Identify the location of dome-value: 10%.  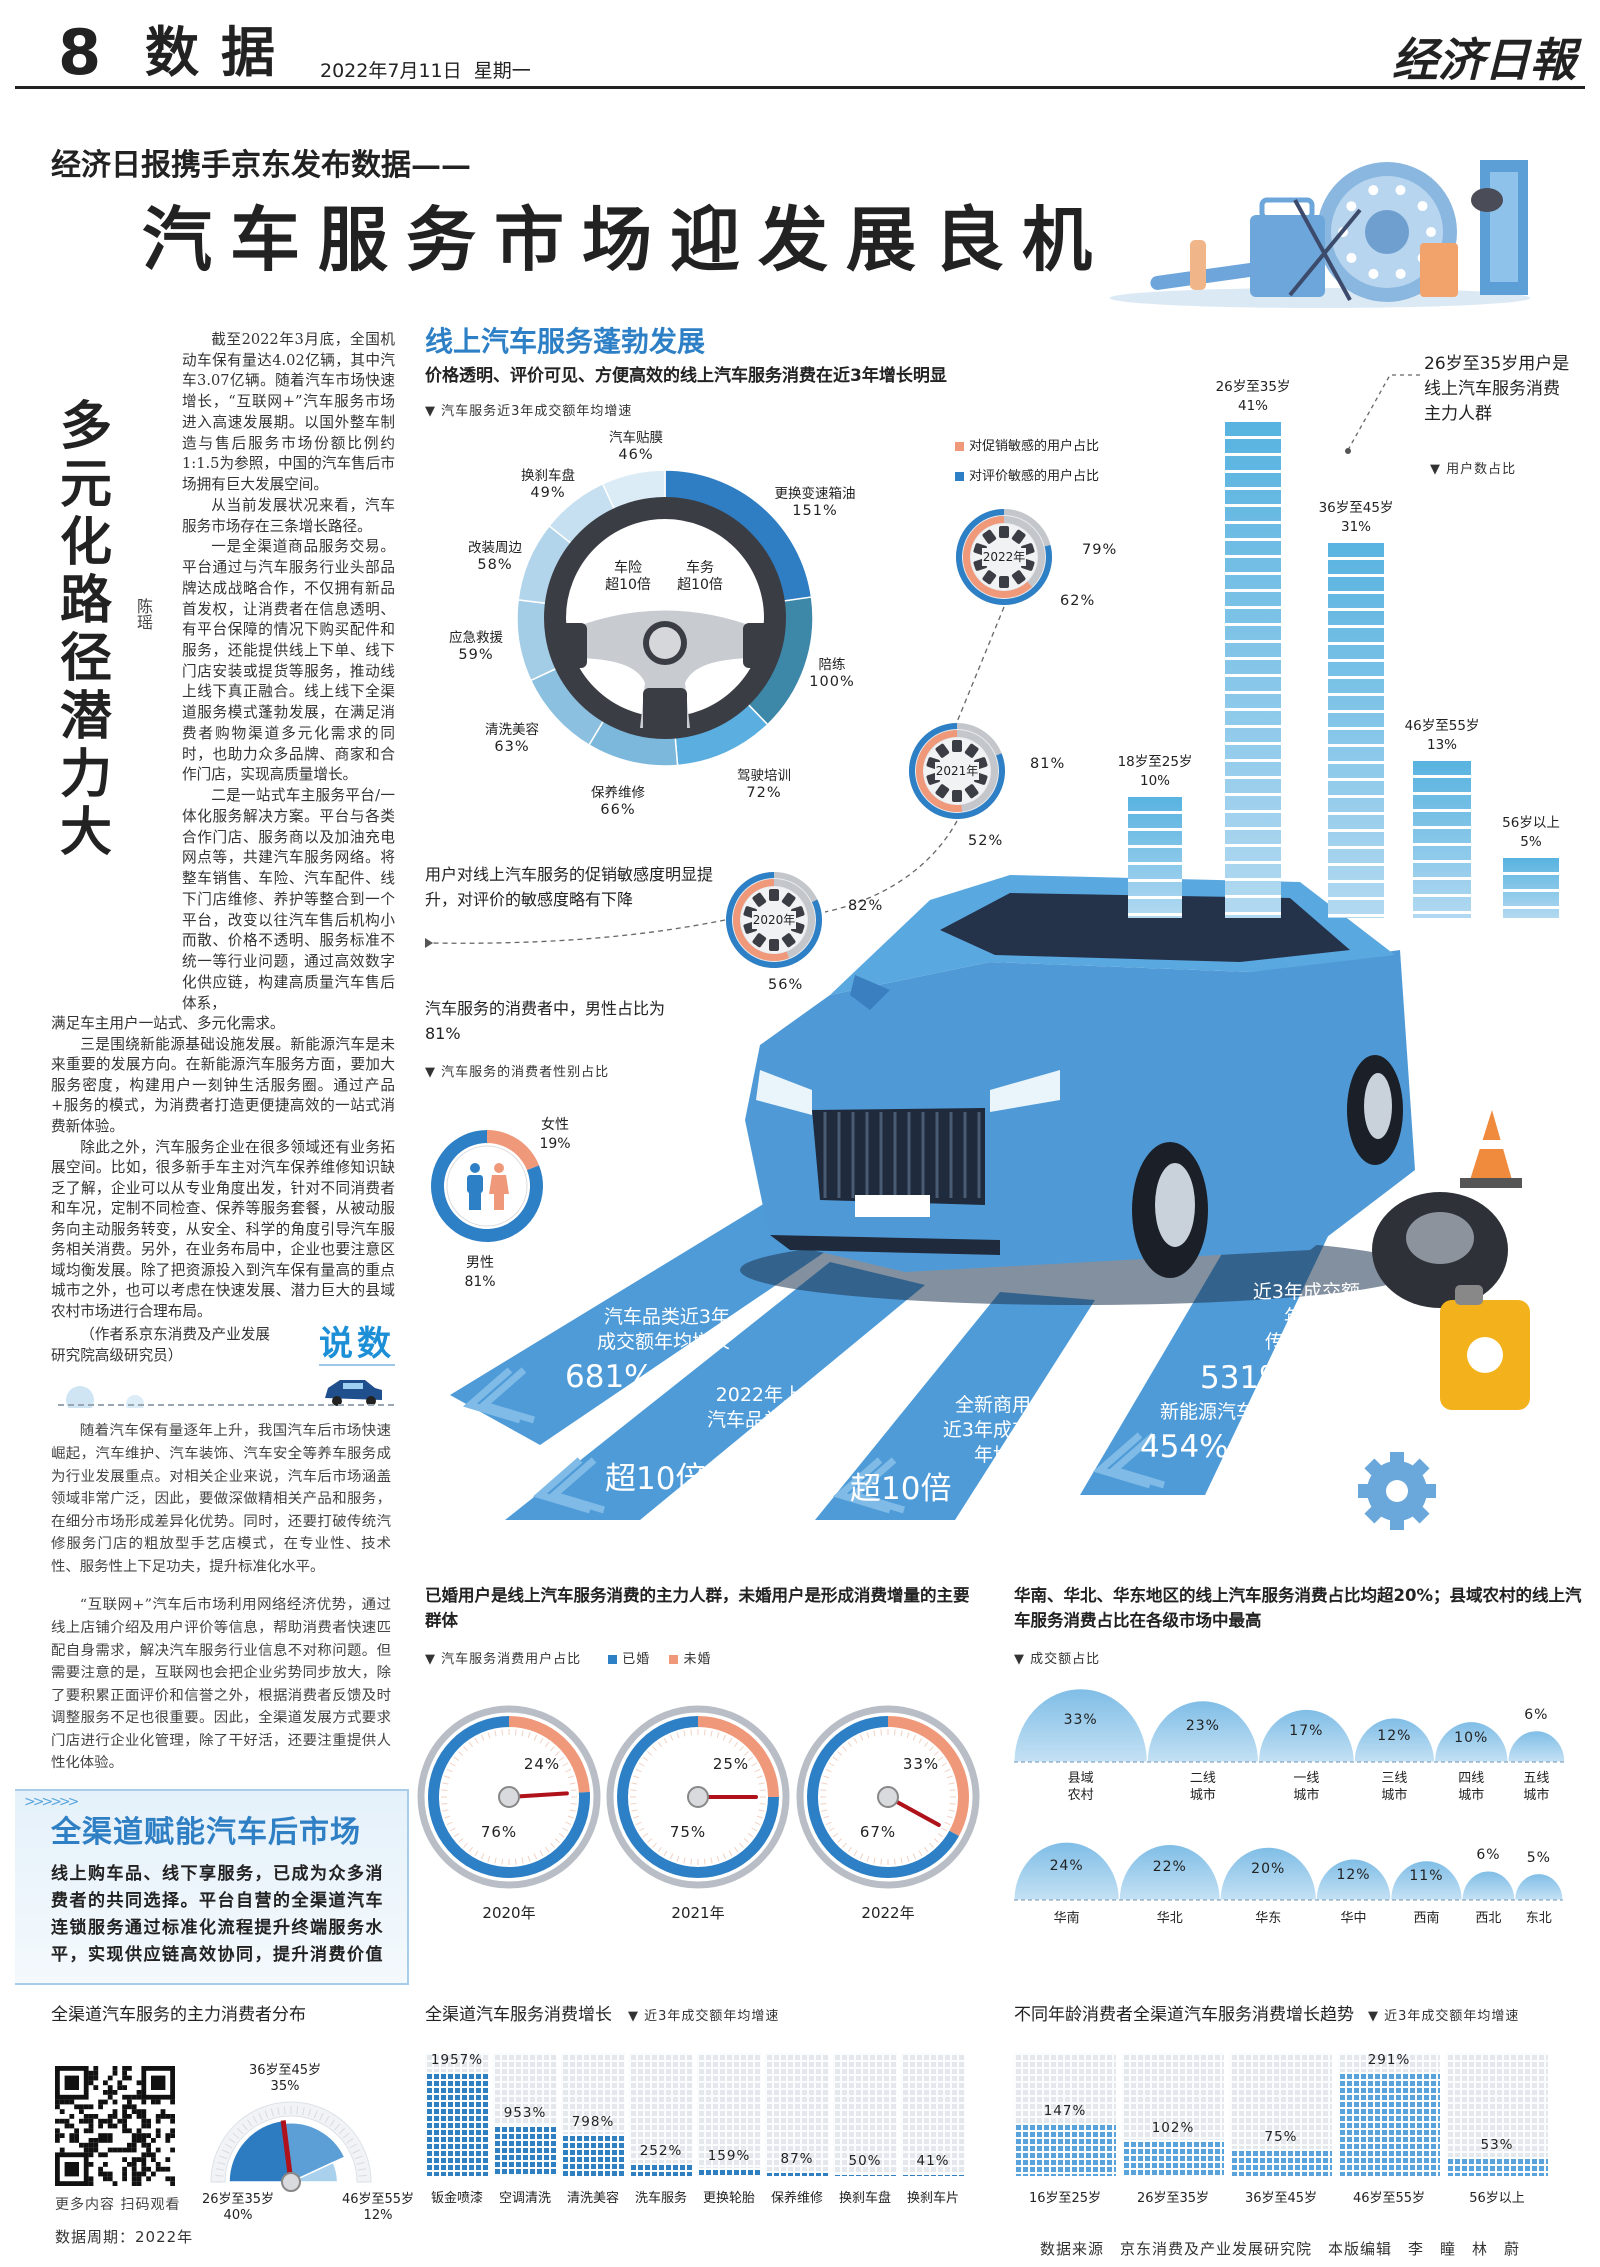
(1471, 1737).